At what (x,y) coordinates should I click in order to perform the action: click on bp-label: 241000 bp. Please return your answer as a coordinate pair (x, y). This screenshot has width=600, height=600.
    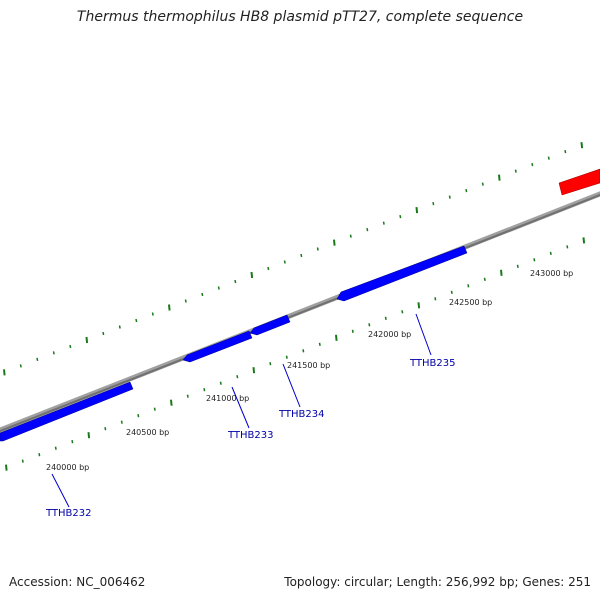
    Looking at the image, I should click on (227, 398).